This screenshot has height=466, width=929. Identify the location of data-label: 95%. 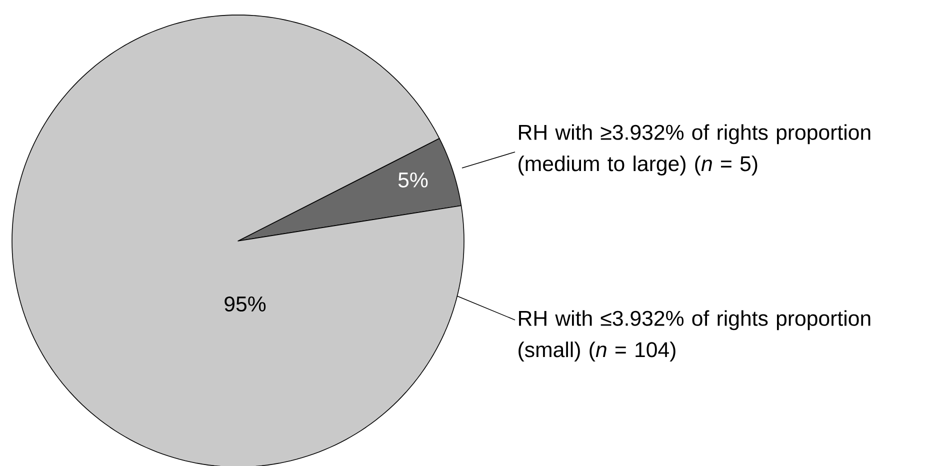
(245, 304).